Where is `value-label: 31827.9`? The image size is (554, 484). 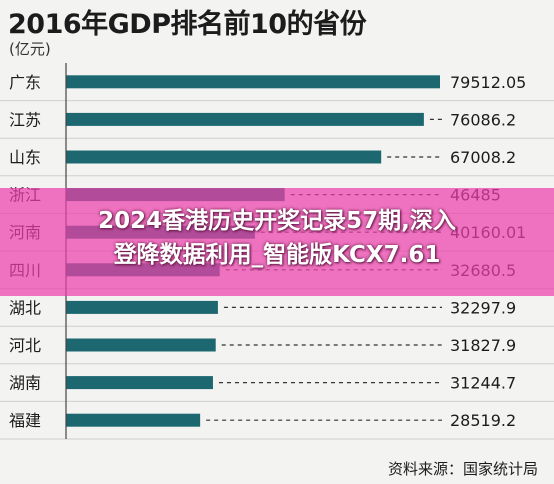
value-label: 31827.9 is located at coordinates (483, 345).